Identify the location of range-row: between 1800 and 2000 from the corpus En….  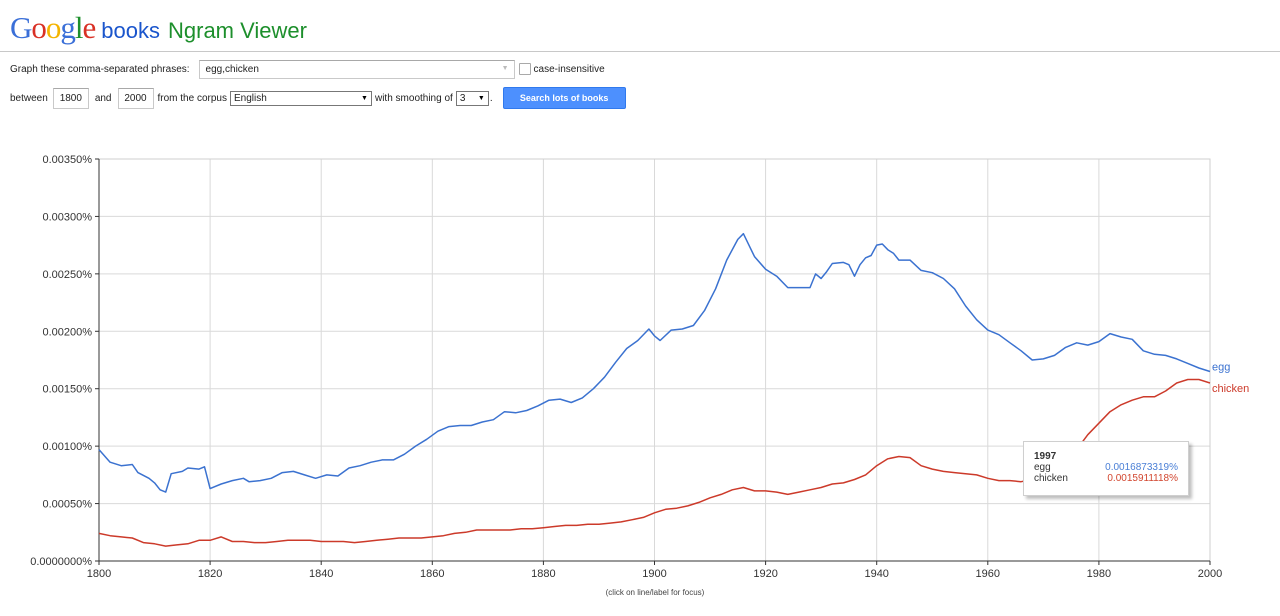
(318, 98).